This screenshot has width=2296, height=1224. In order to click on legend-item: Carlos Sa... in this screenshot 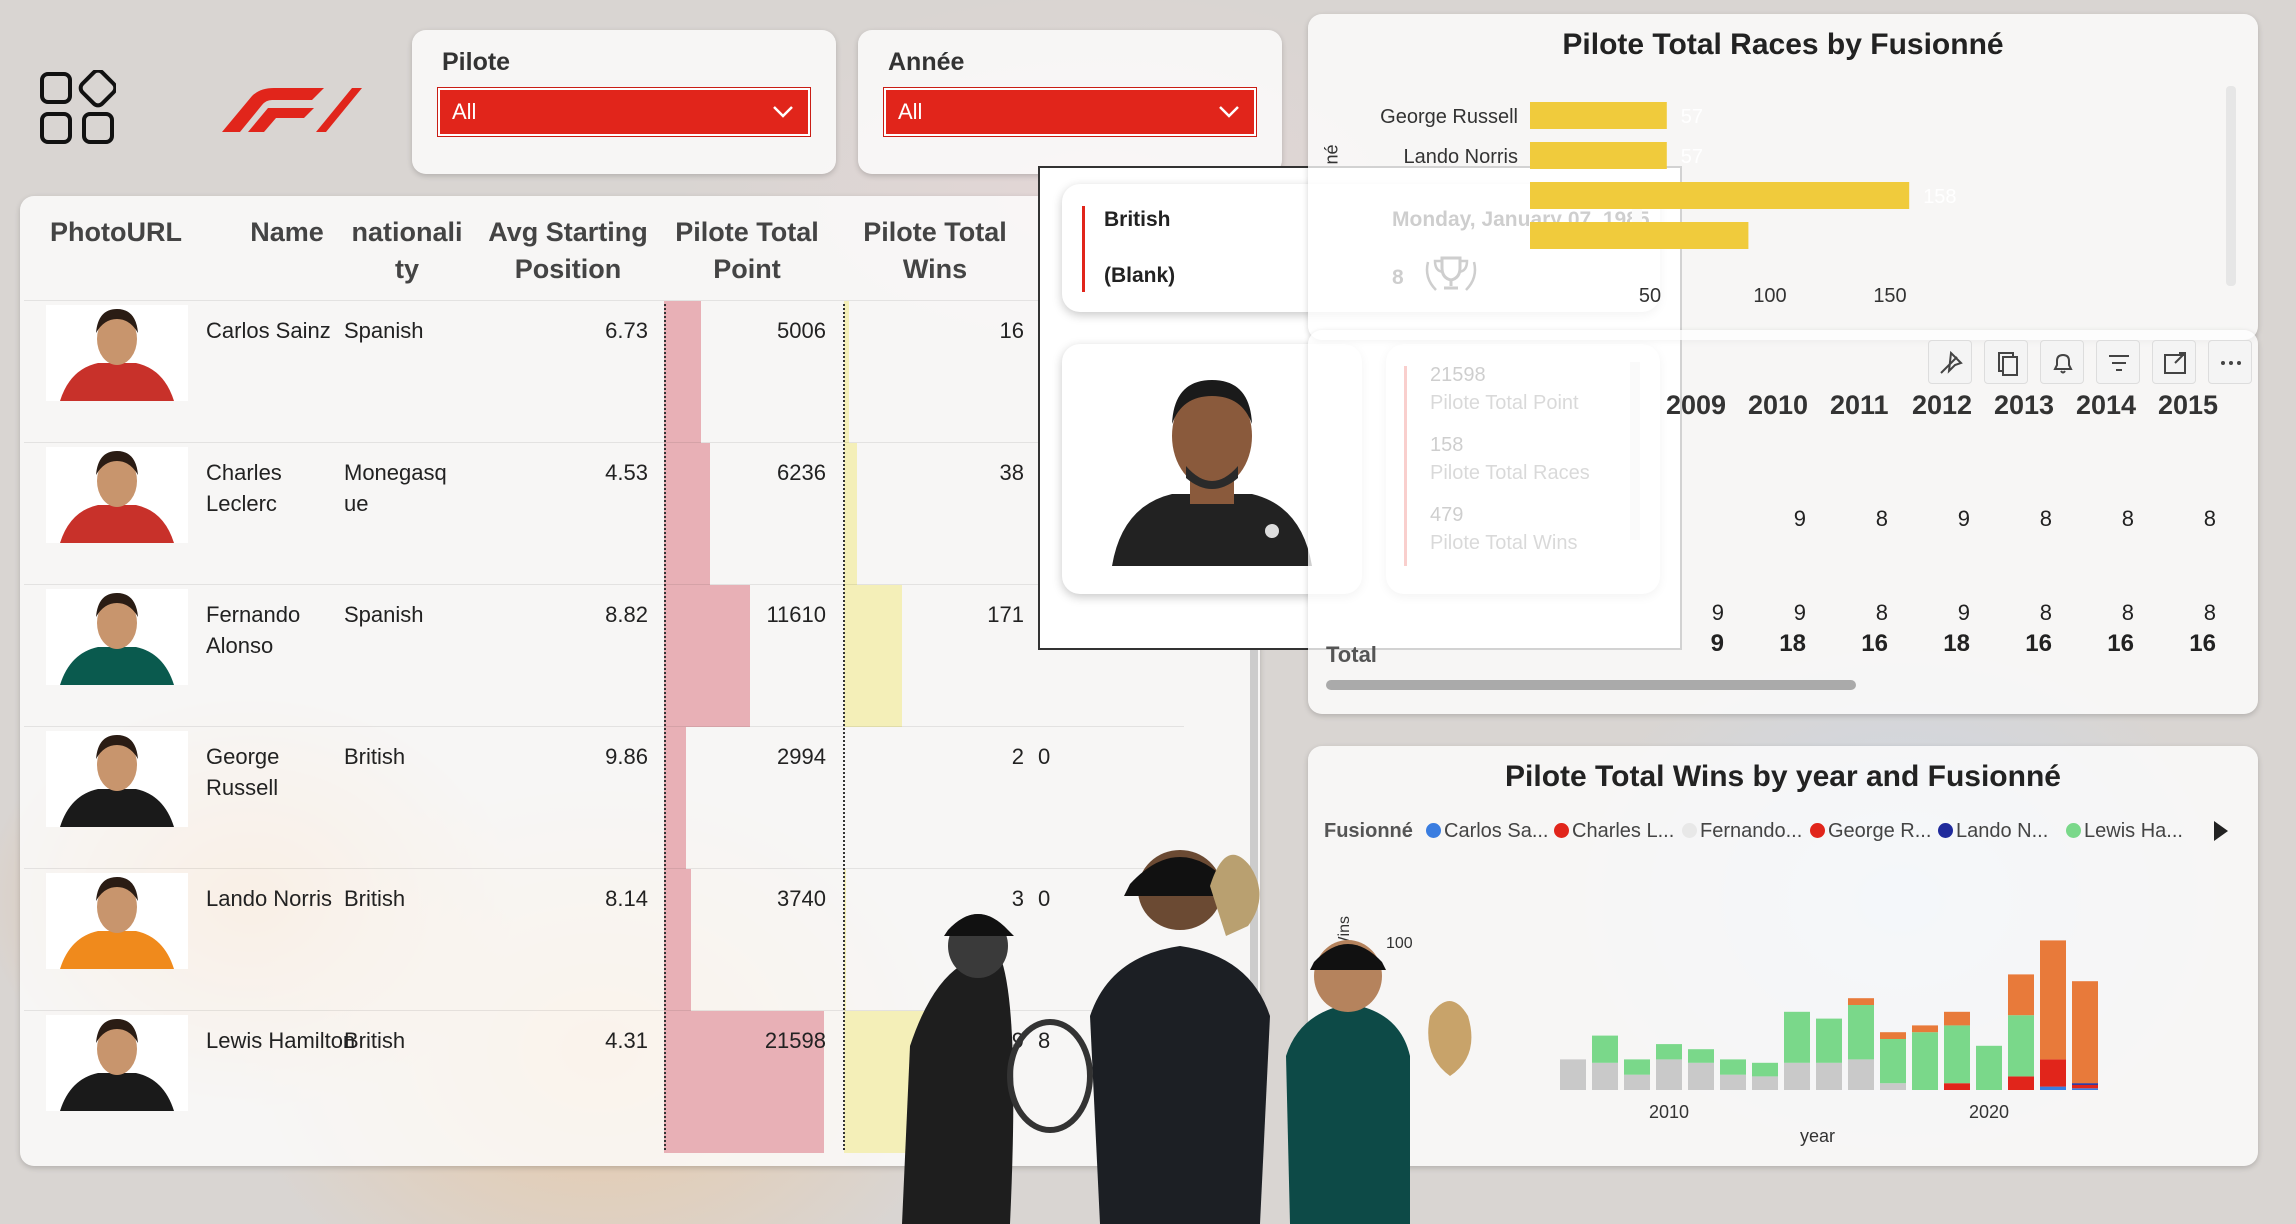, I will do `click(1487, 831)`.